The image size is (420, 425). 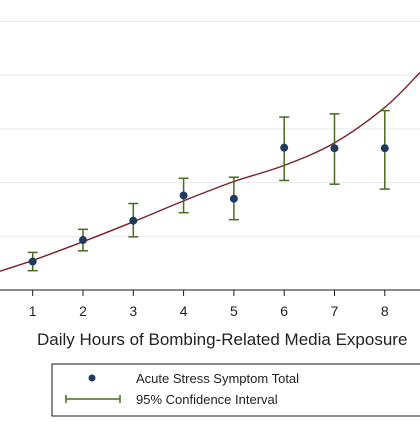 I want to click on x-tick-label: 6, so click(x=284, y=311).